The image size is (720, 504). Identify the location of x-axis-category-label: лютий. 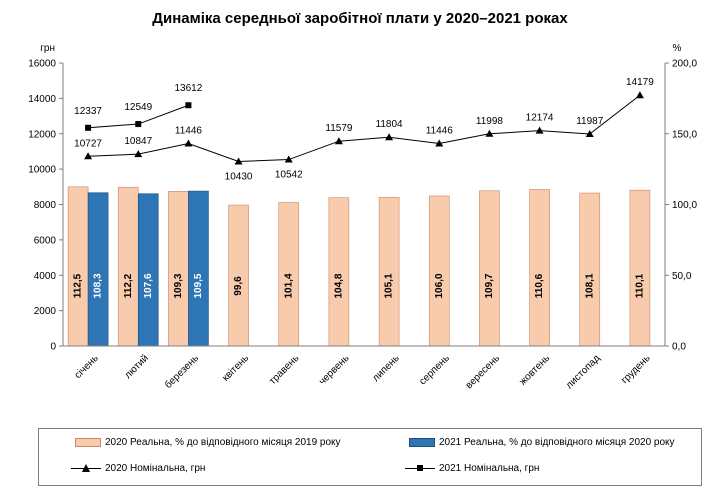
(137, 367).